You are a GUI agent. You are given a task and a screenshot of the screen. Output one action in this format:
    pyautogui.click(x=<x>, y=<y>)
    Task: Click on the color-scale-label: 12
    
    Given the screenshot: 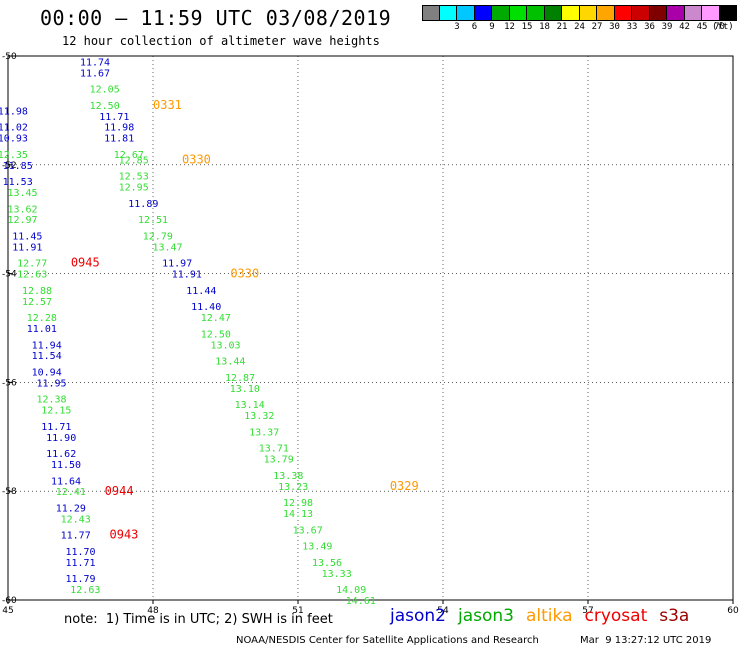 What is the action you would take?
    pyautogui.click(x=509, y=27)
    